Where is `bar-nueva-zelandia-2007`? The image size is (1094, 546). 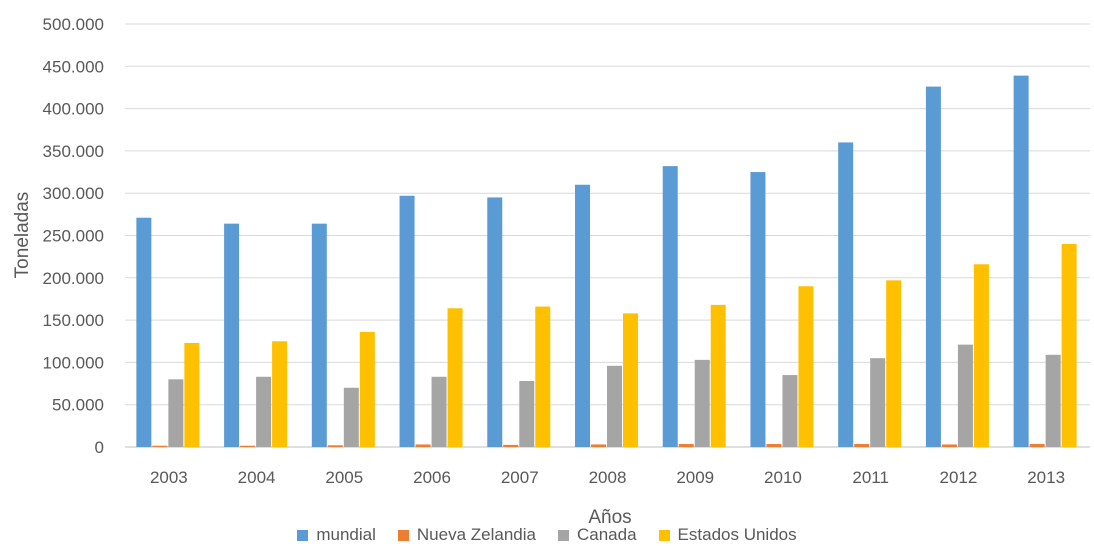
bar-nueva-zelandia-2007 is located at coordinates (511, 445).